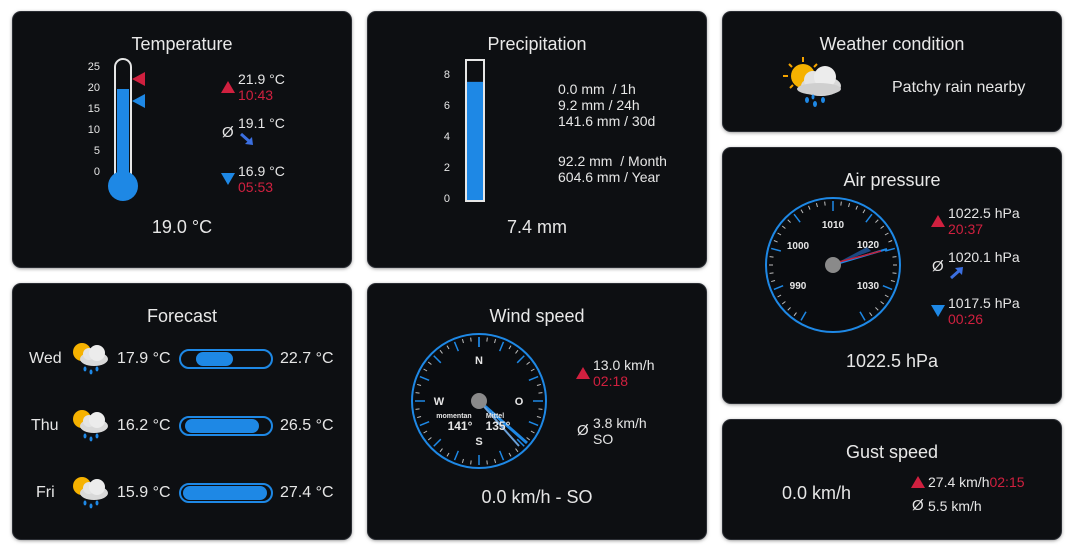 This screenshot has width=1076, height=551. Describe the element at coordinates (581, 89) in the screenshot. I see `precip-value: 0.0 mm` at that location.